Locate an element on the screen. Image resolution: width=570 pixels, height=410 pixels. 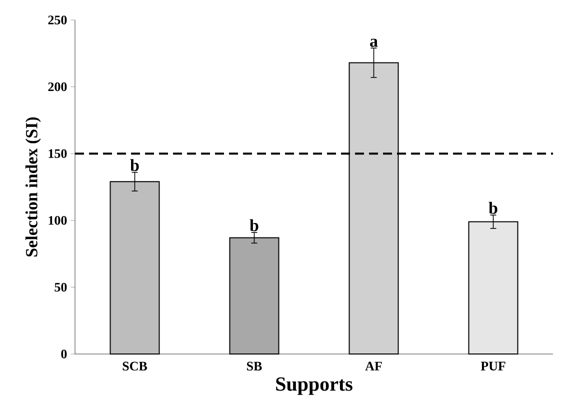
y-tick-label: 250 is located at coordinates (57, 20).